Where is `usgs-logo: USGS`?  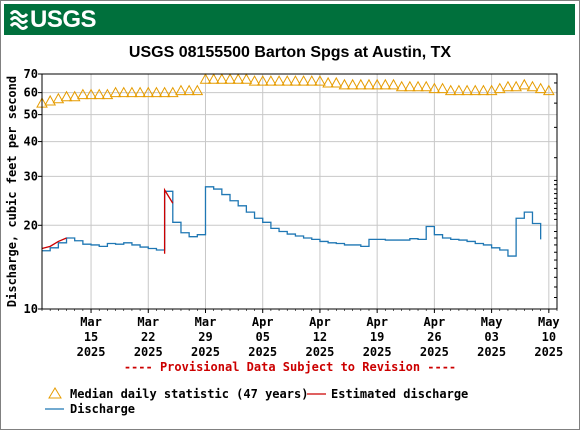
usgs-logo: USGS is located at coordinates (53, 19).